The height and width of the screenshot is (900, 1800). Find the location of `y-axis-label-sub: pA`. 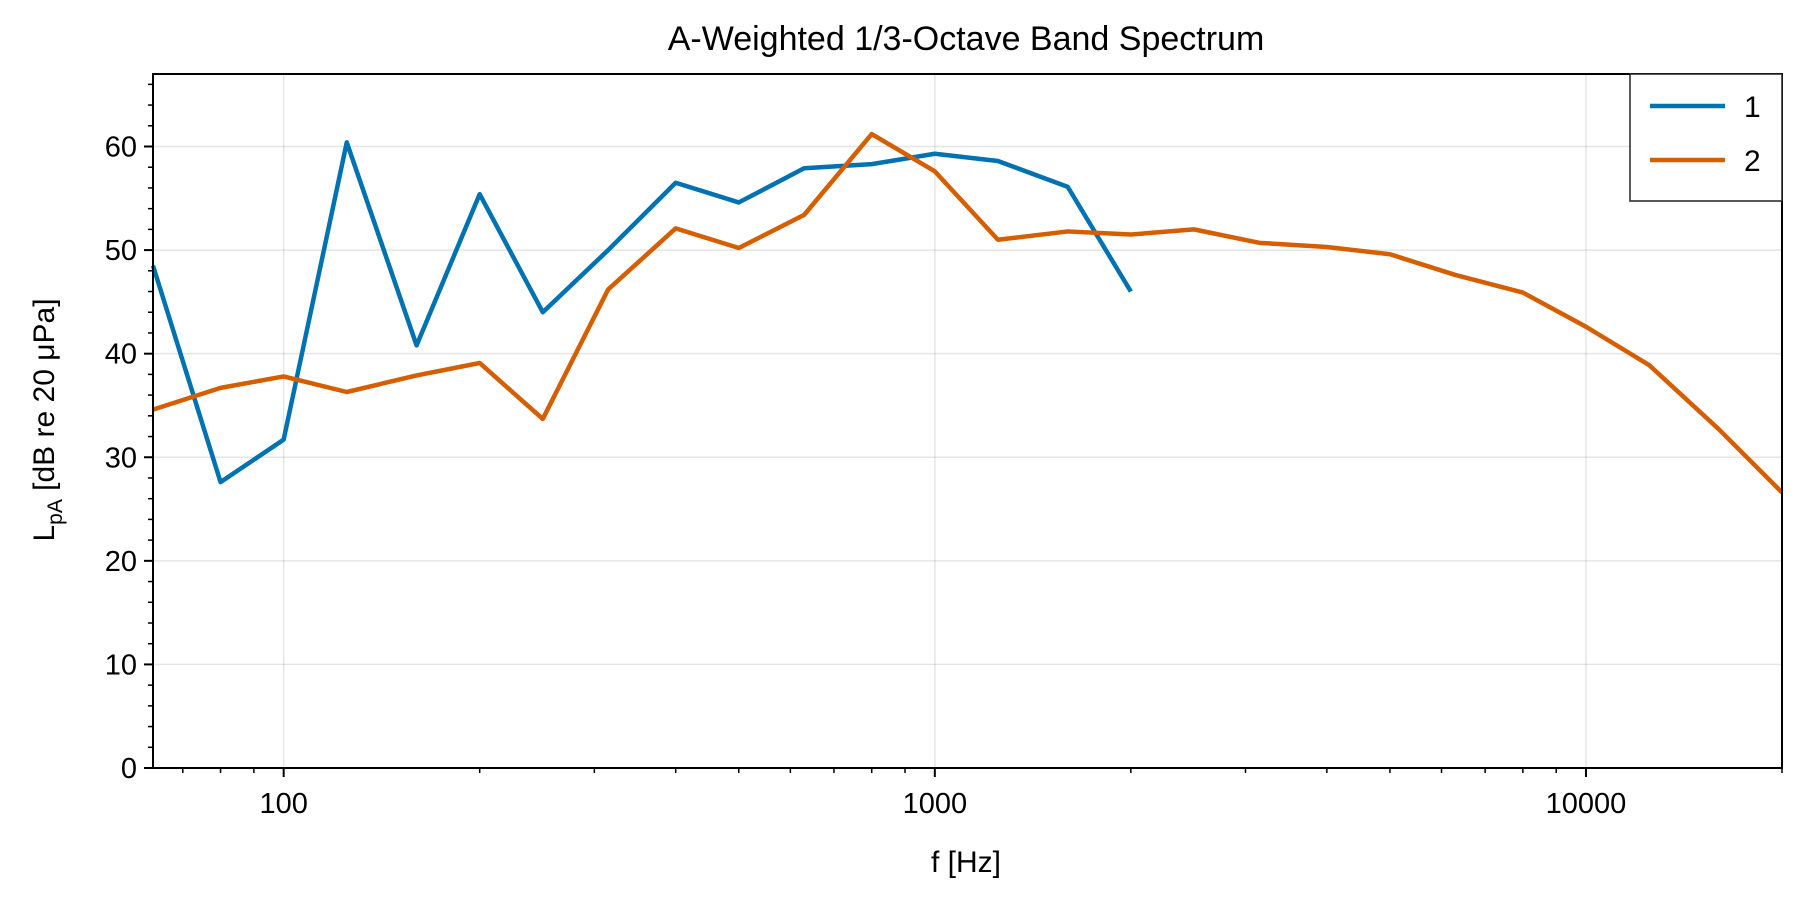

y-axis-label-sub: pA is located at coordinates (55, 512).